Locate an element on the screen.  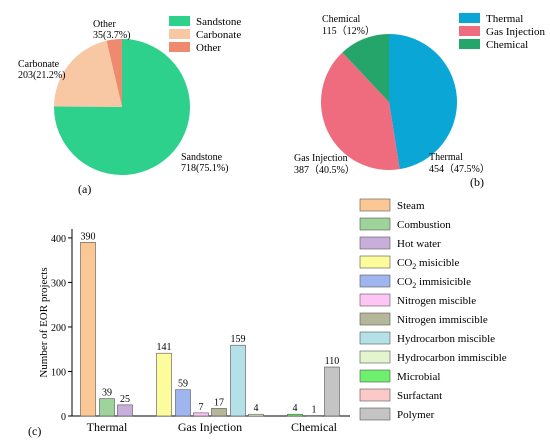
bar-value-label: 17 is located at coordinates (219, 402).